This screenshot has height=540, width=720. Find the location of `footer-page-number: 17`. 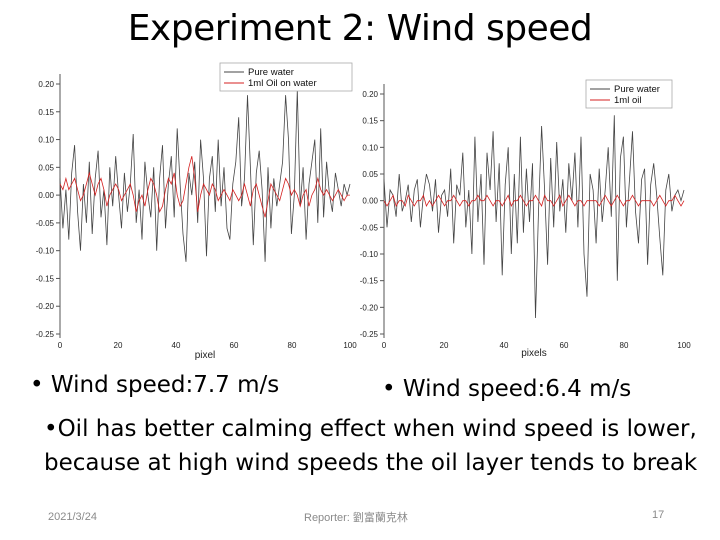

footer-page-number: 17 is located at coordinates (658, 515).